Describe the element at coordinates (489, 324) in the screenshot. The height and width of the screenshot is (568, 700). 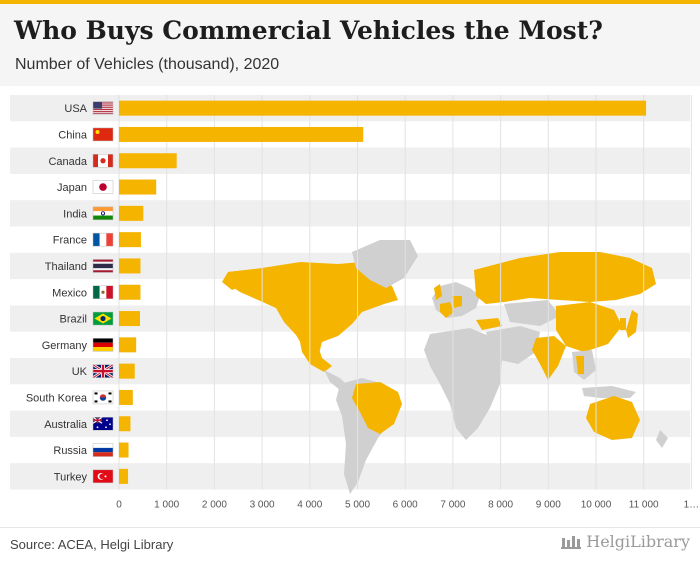
I see `map-turkey` at that location.